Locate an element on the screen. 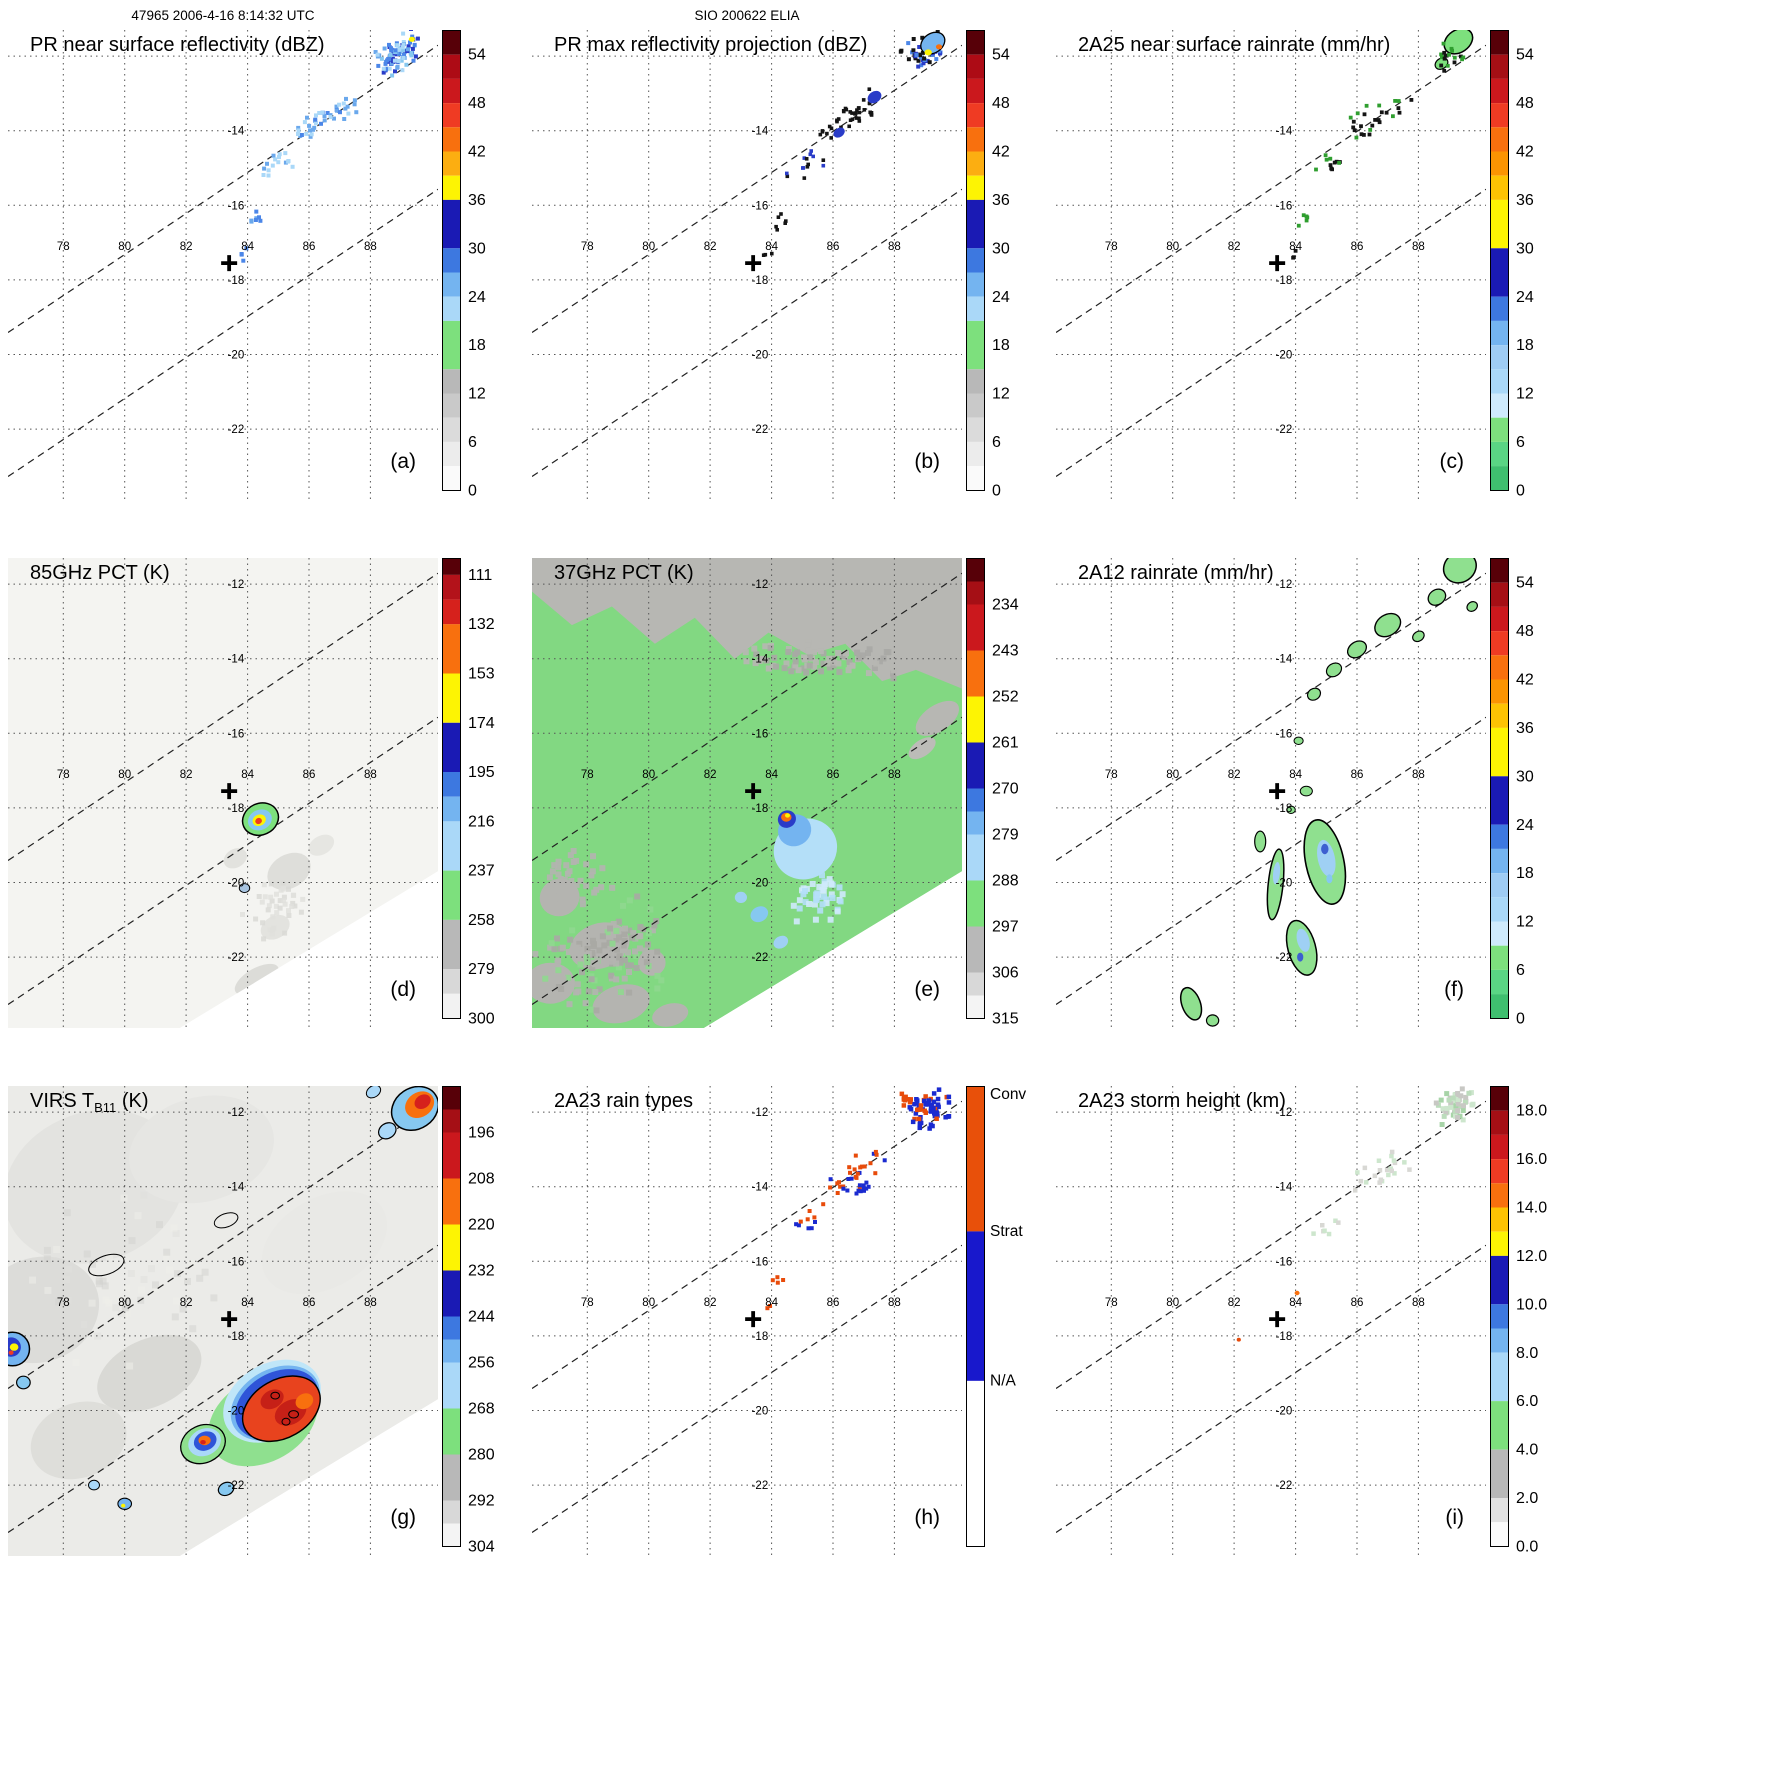 This screenshot has height=1771, width=1771. colorbar-tick-label: 216 is located at coordinates (481, 821).